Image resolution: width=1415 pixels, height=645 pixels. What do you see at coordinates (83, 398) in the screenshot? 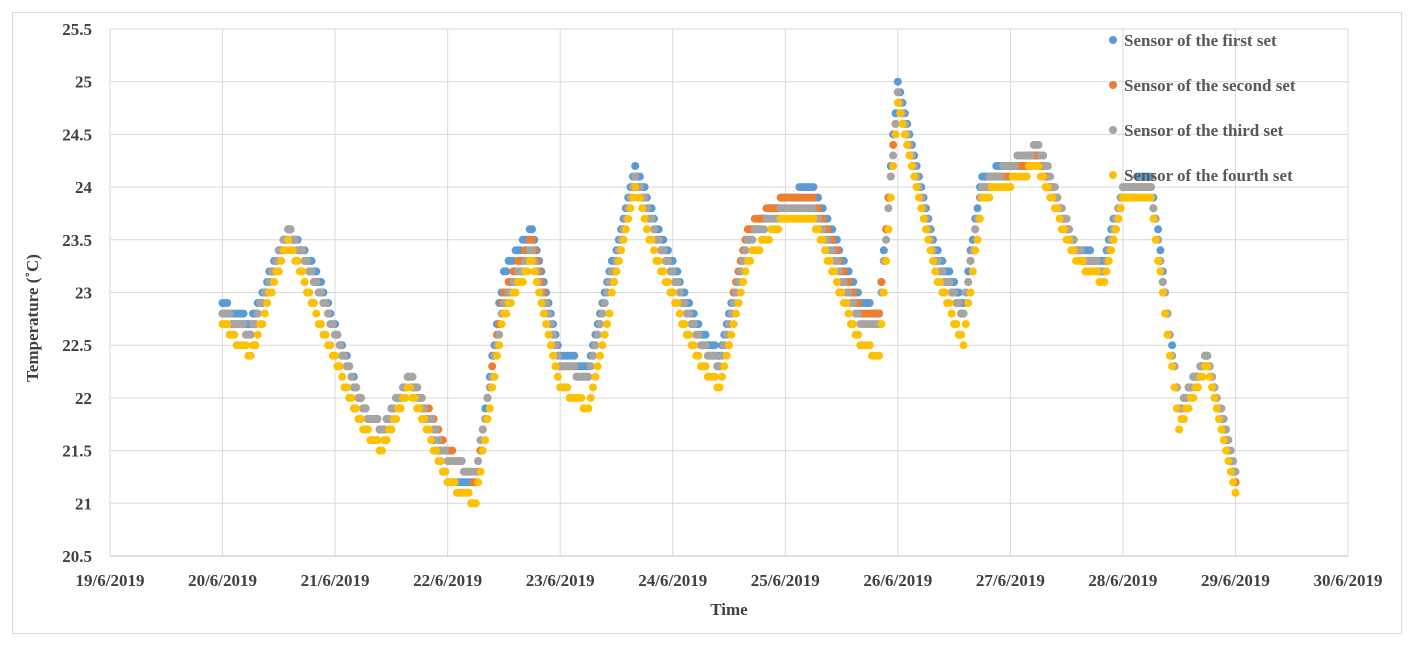
I see `y-tick-label: 22` at bounding box center [83, 398].